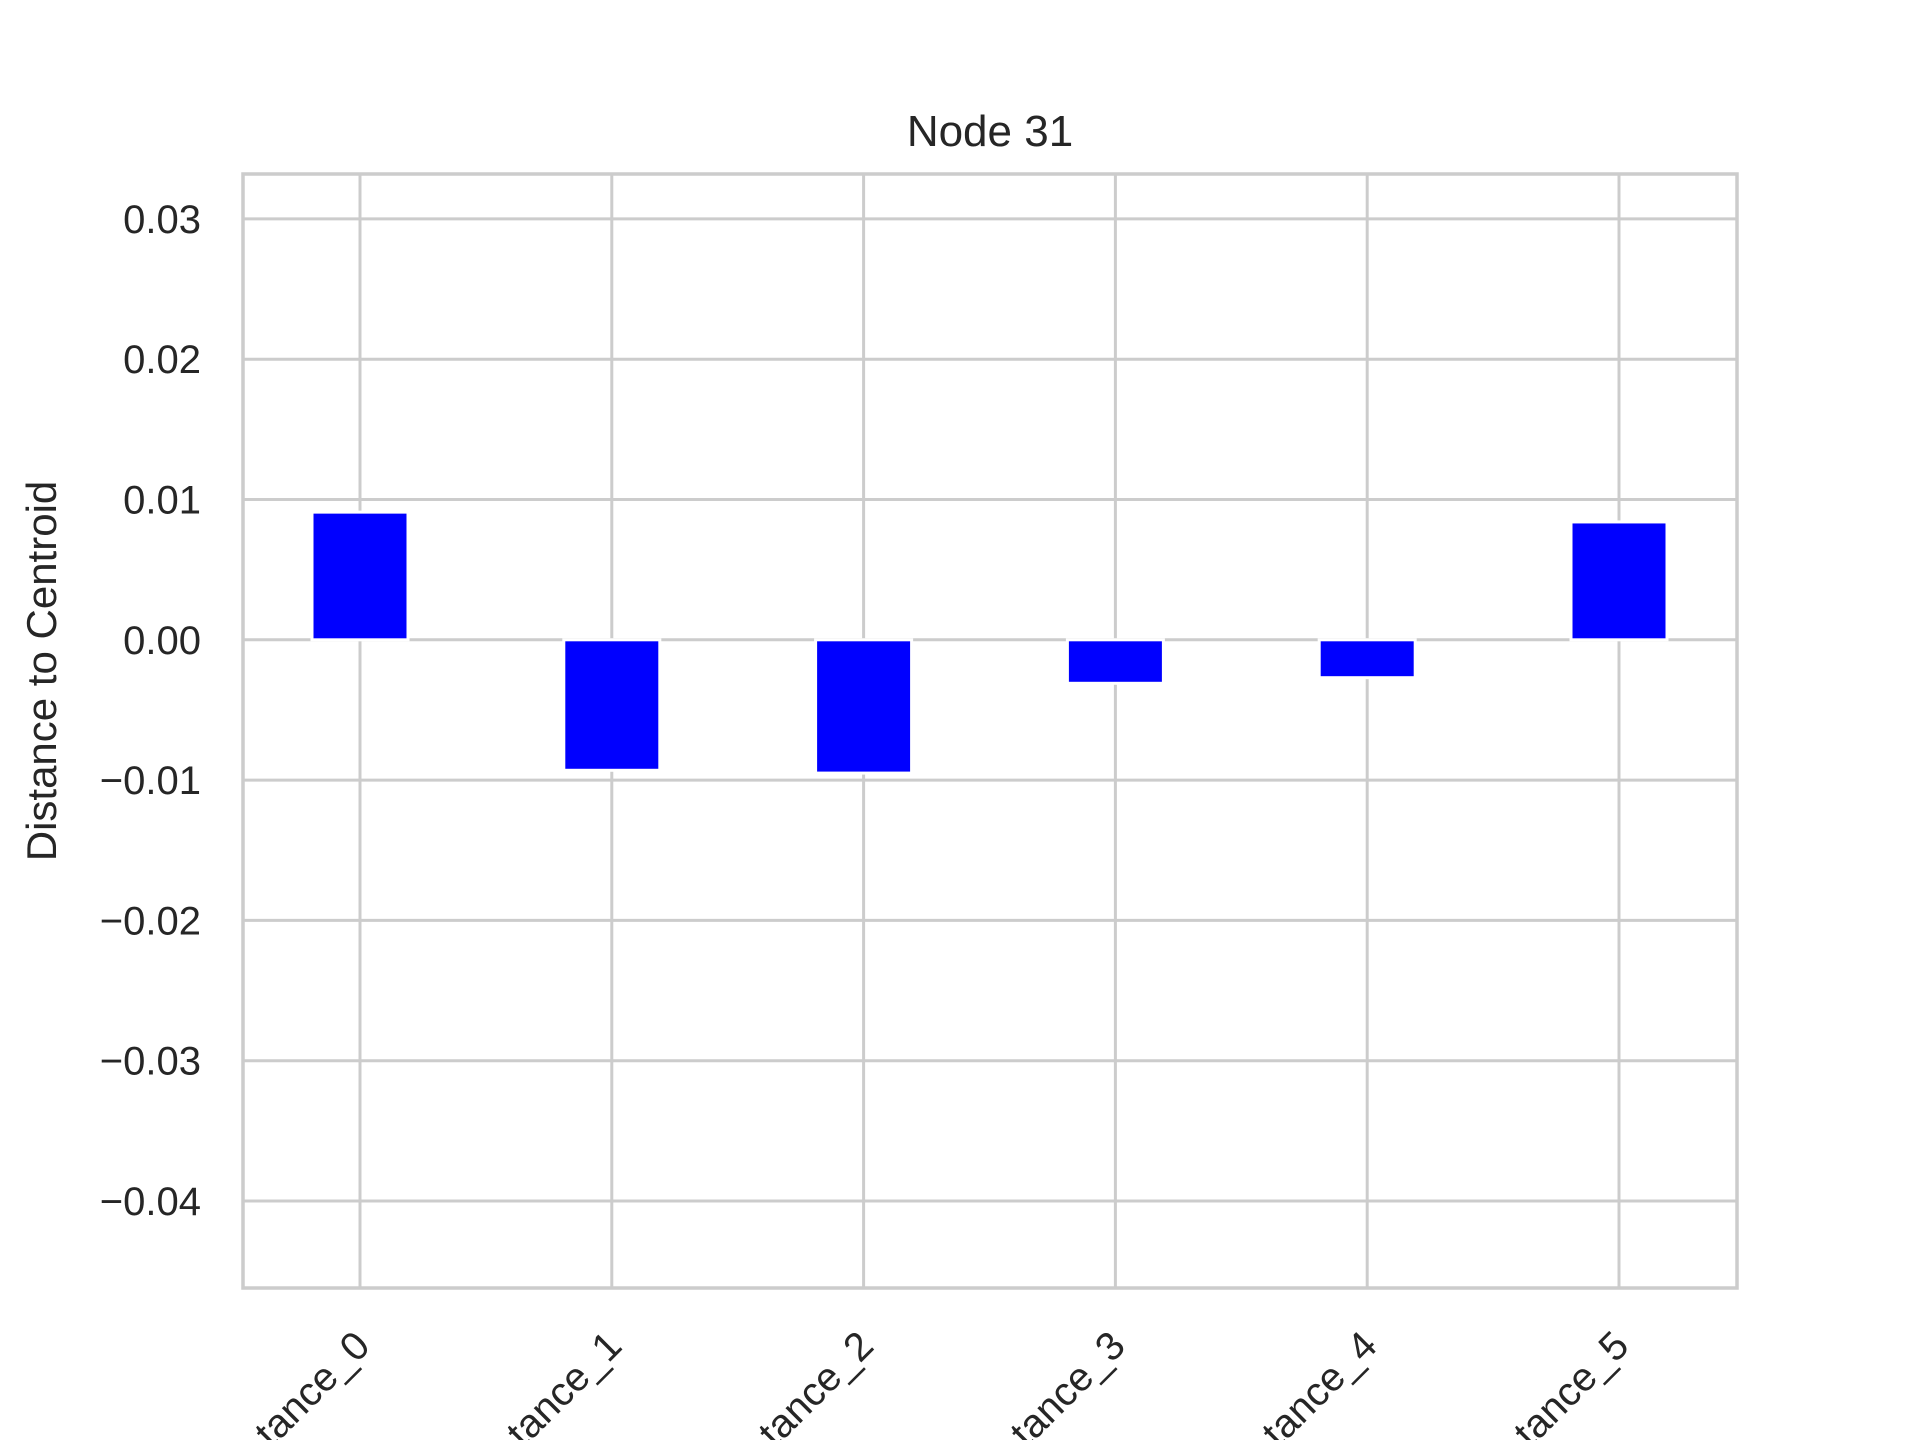  What do you see at coordinates (162, 641) in the screenshot?
I see `y-tick-label: 0.00` at bounding box center [162, 641].